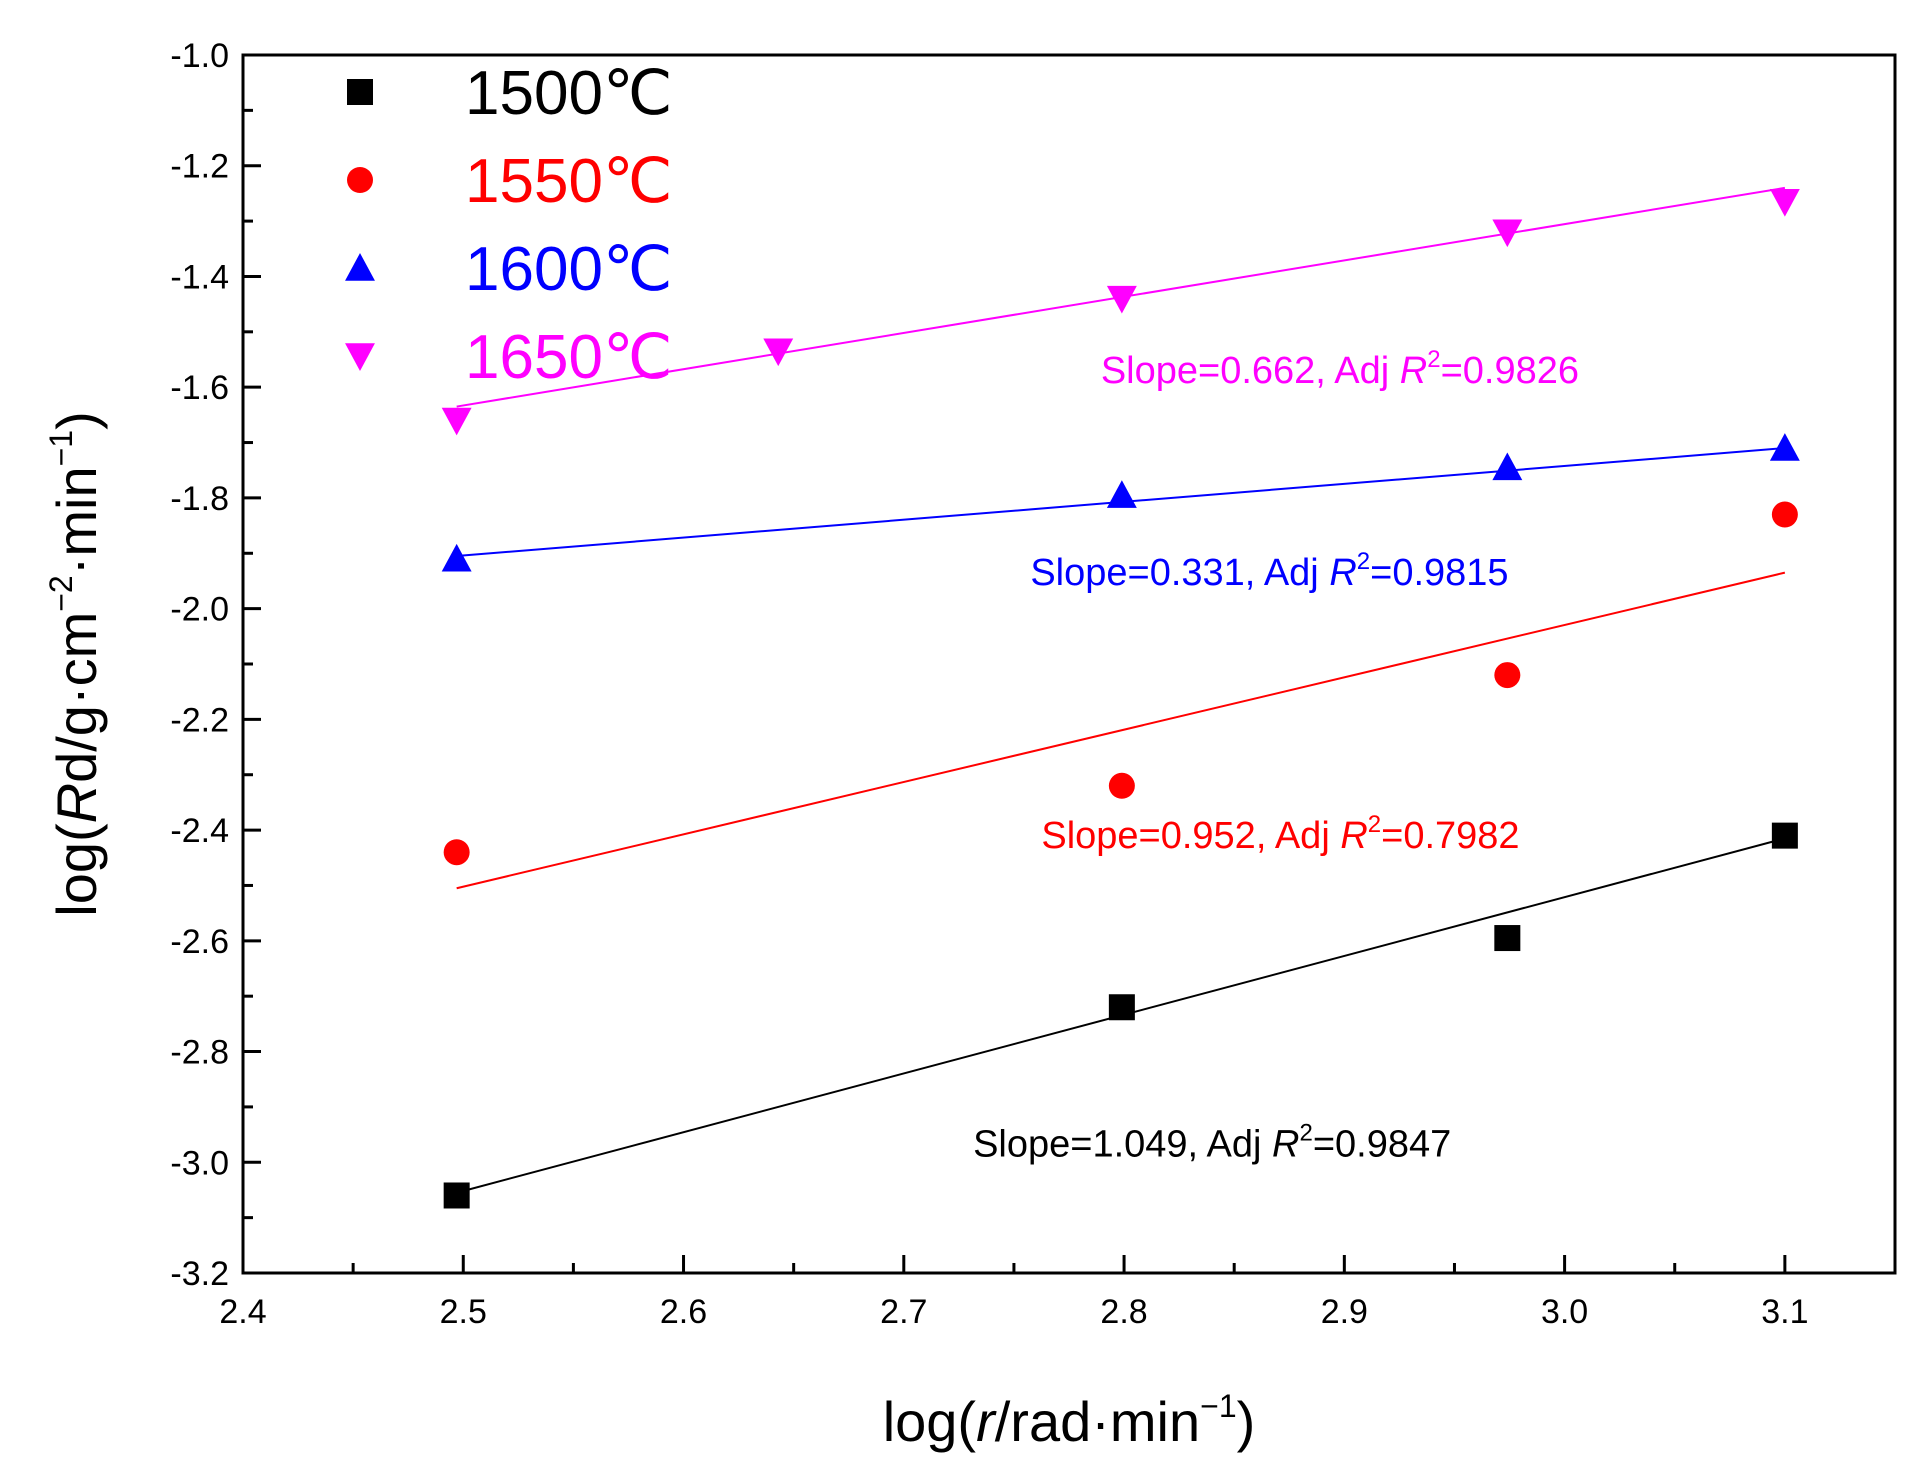  Describe the element at coordinates (1564, 1312) in the screenshot. I see `x-tick-label: 3.0` at that location.